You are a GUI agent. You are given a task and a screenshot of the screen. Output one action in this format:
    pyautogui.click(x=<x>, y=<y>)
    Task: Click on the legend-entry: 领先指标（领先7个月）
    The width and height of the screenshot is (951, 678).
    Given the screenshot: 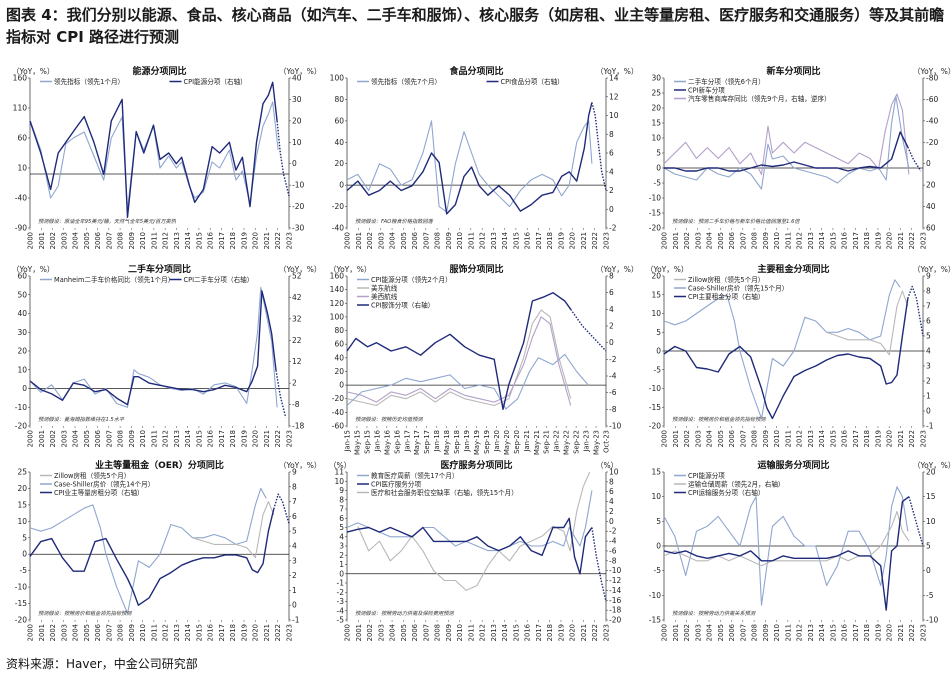 What is the action you would take?
    pyautogui.click(x=406, y=81)
    